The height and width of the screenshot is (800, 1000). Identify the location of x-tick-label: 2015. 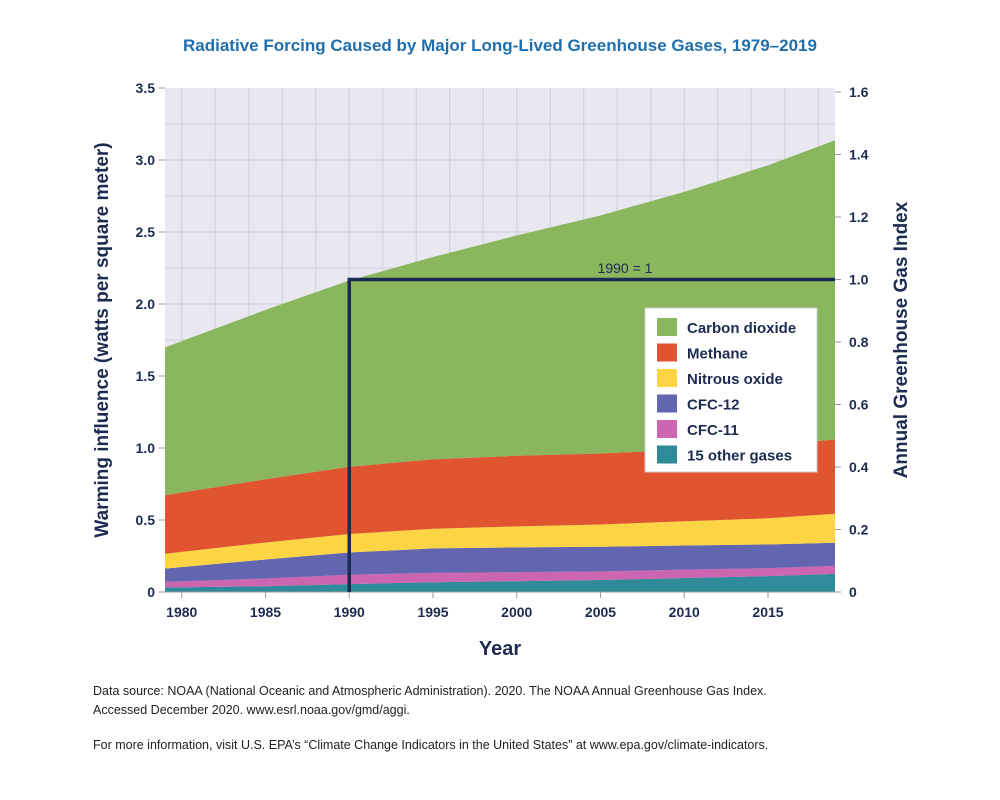
(767, 612).